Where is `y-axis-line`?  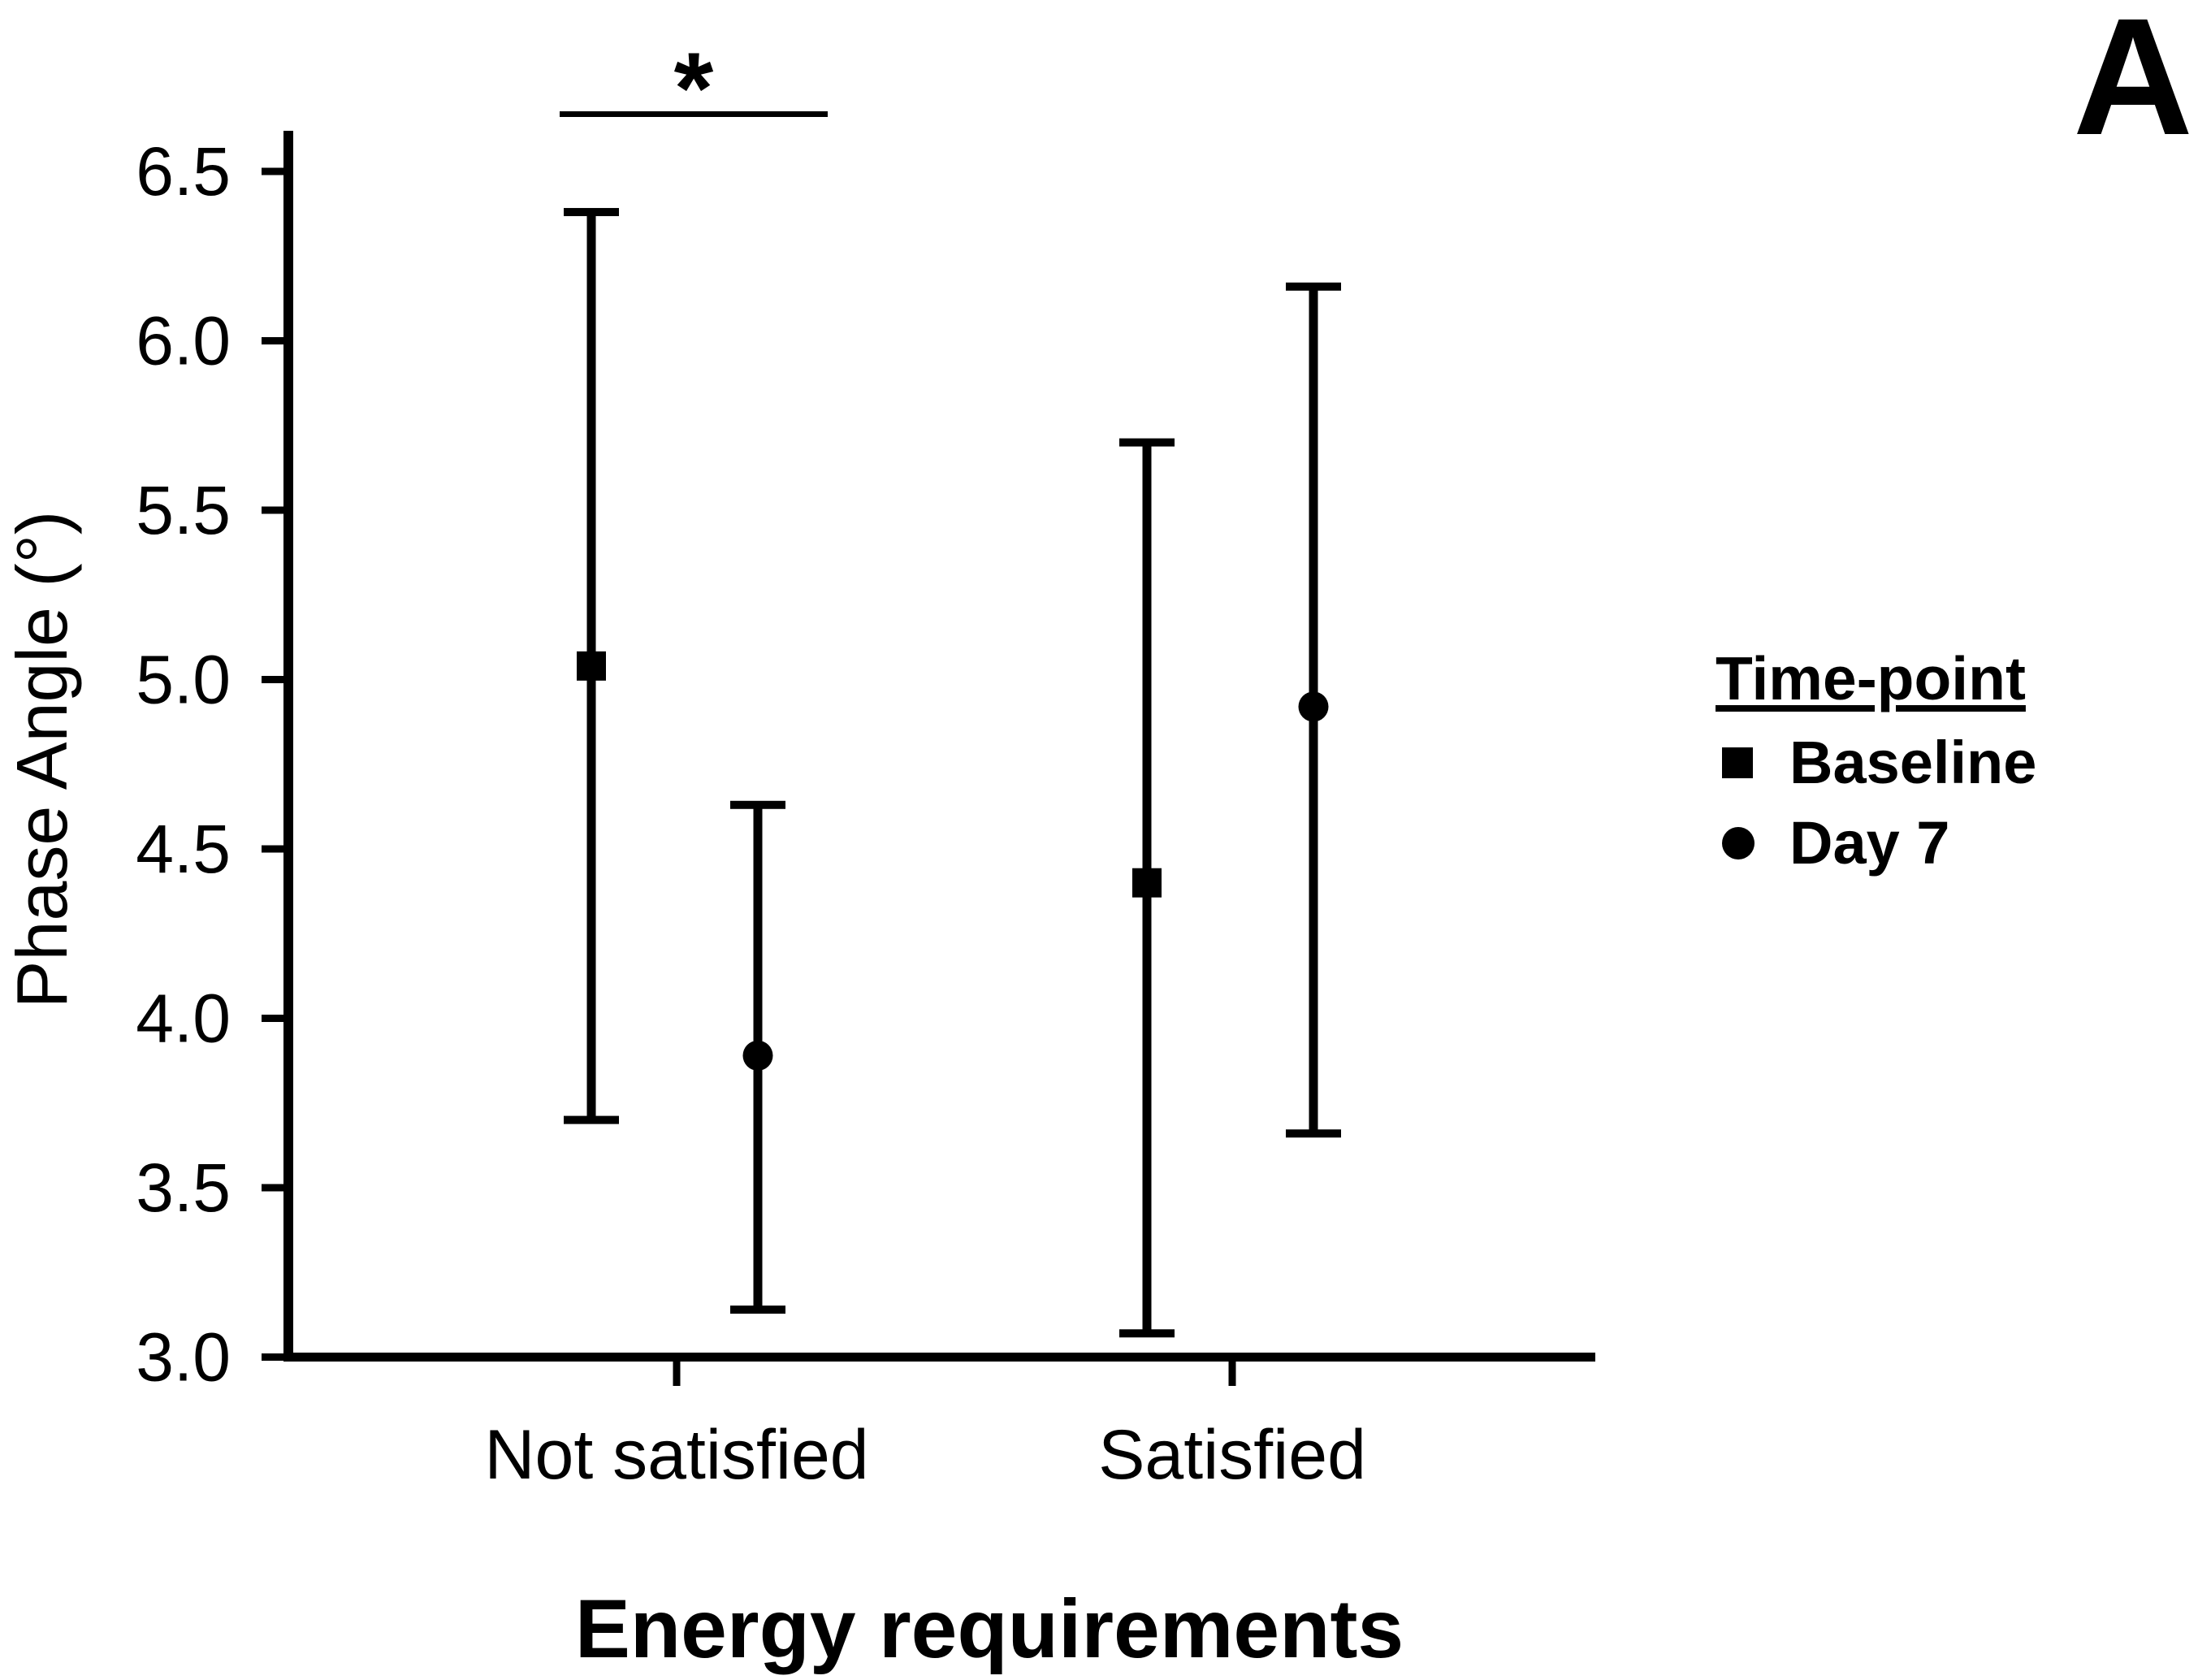 y-axis-line is located at coordinates (288, 746).